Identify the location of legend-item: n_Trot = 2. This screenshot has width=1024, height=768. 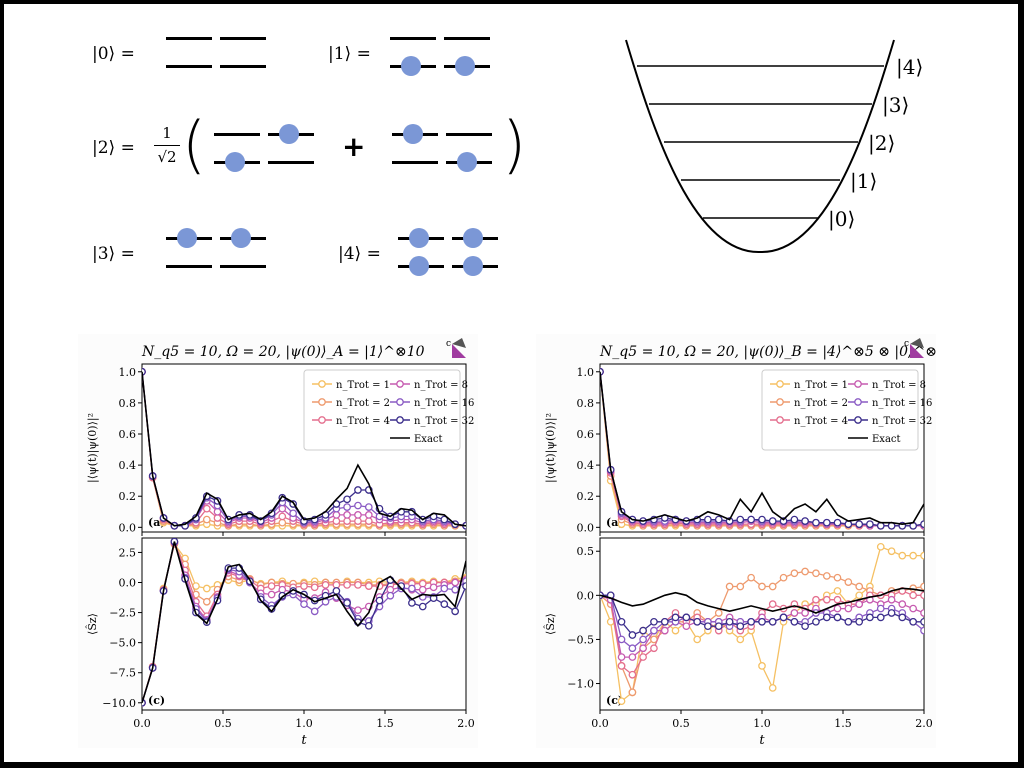
(809, 403).